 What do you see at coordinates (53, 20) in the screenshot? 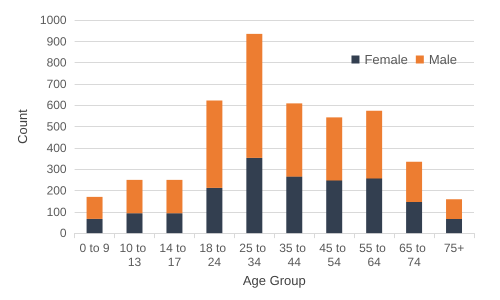
I see `y-tick-label: 1000` at bounding box center [53, 20].